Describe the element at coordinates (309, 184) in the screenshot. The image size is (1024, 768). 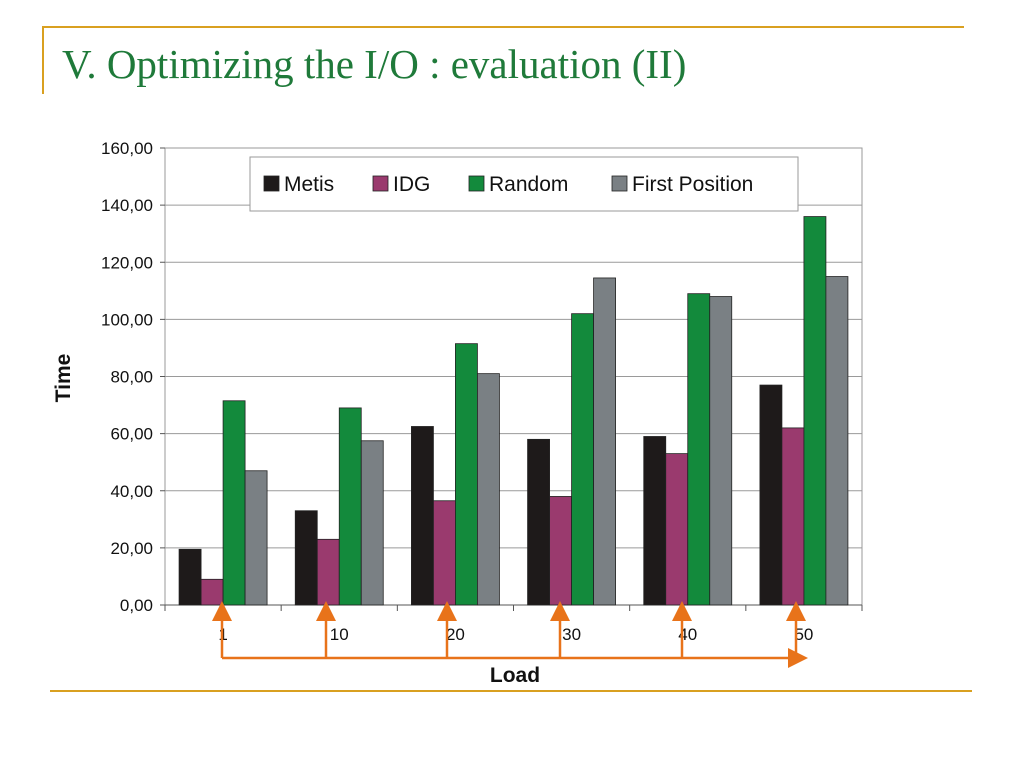
I see `legend-label: Metis` at that location.